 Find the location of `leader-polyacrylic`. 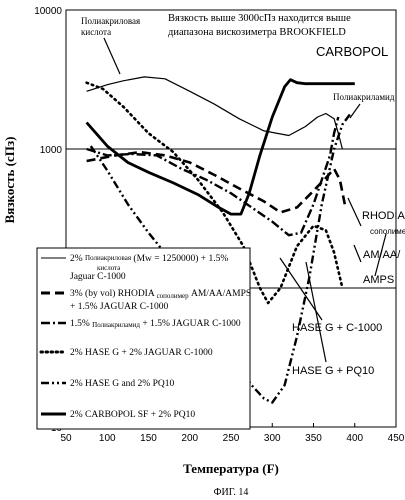

leader-polyacrylic is located at coordinates (112, 56).